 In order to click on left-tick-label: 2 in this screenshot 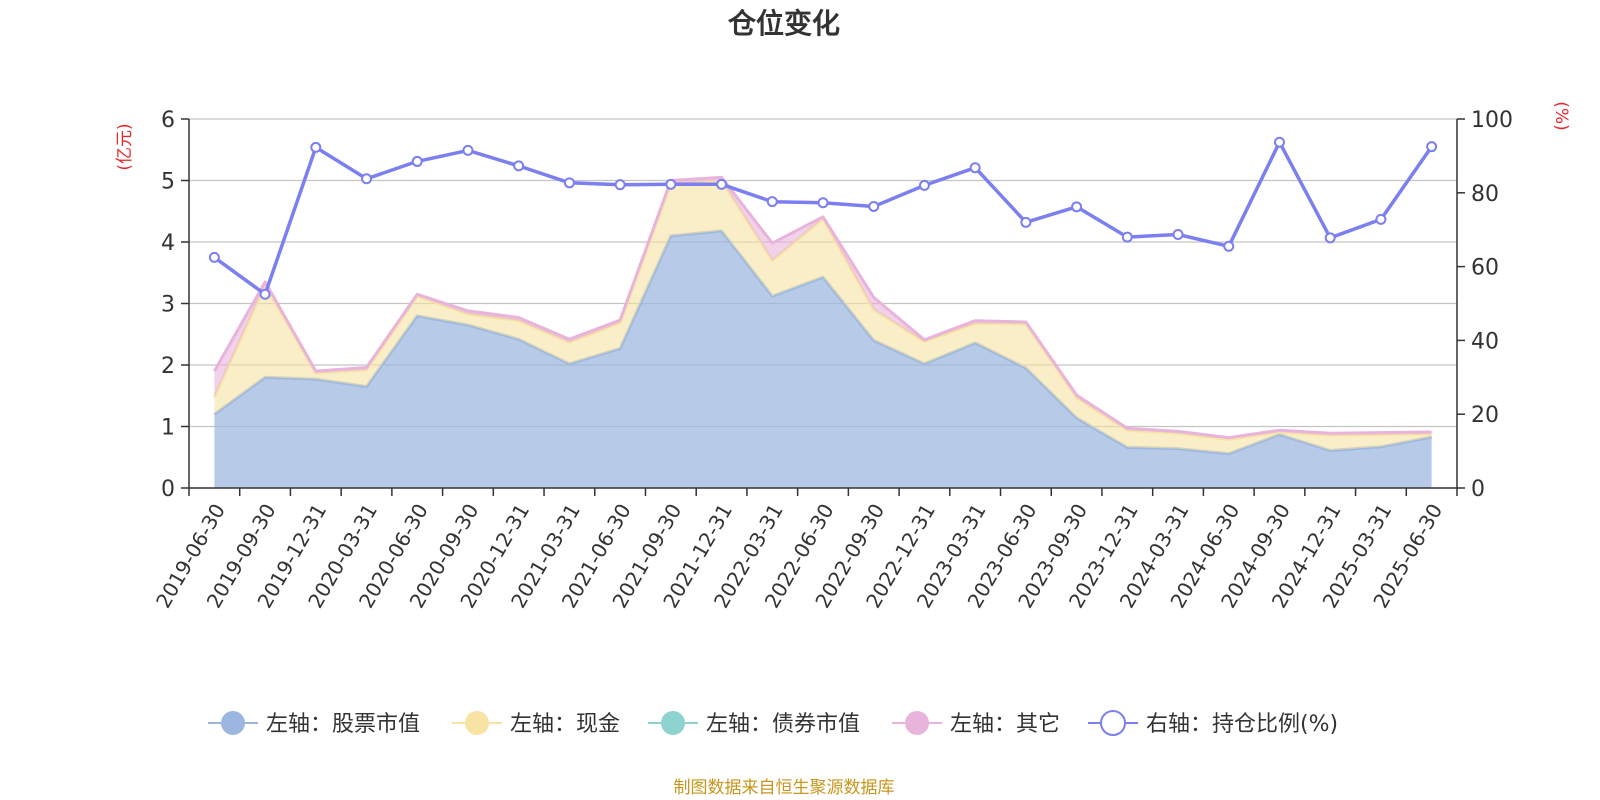, I will do `click(168, 366)`.